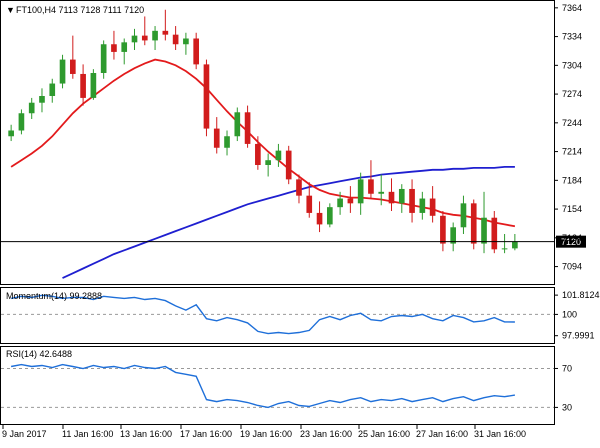  Describe the element at coordinates (572, 267) in the screenshot. I see `price-tick-label: 7094` at that location.